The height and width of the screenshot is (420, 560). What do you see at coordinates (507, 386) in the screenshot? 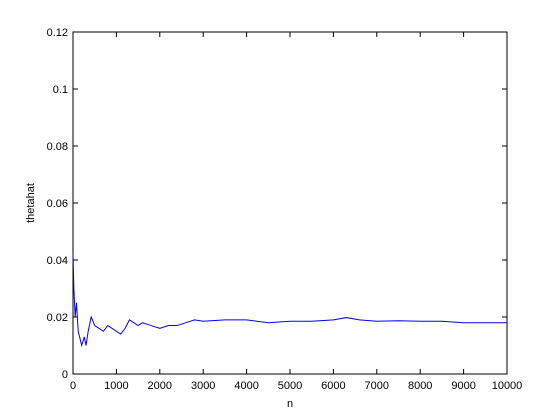
I see `x-tick-label: 10000` at bounding box center [507, 386].